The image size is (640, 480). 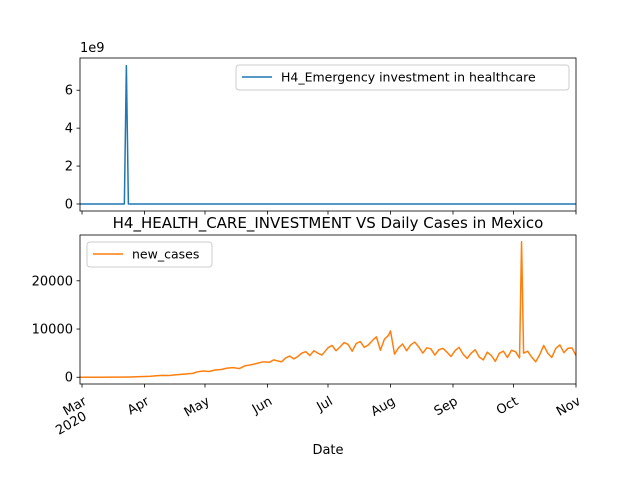 What do you see at coordinates (408, 77) in the screenshot?
I see `top-legend-label: H4_Emergency investment in healthcare` at bounding box center [408, 77].